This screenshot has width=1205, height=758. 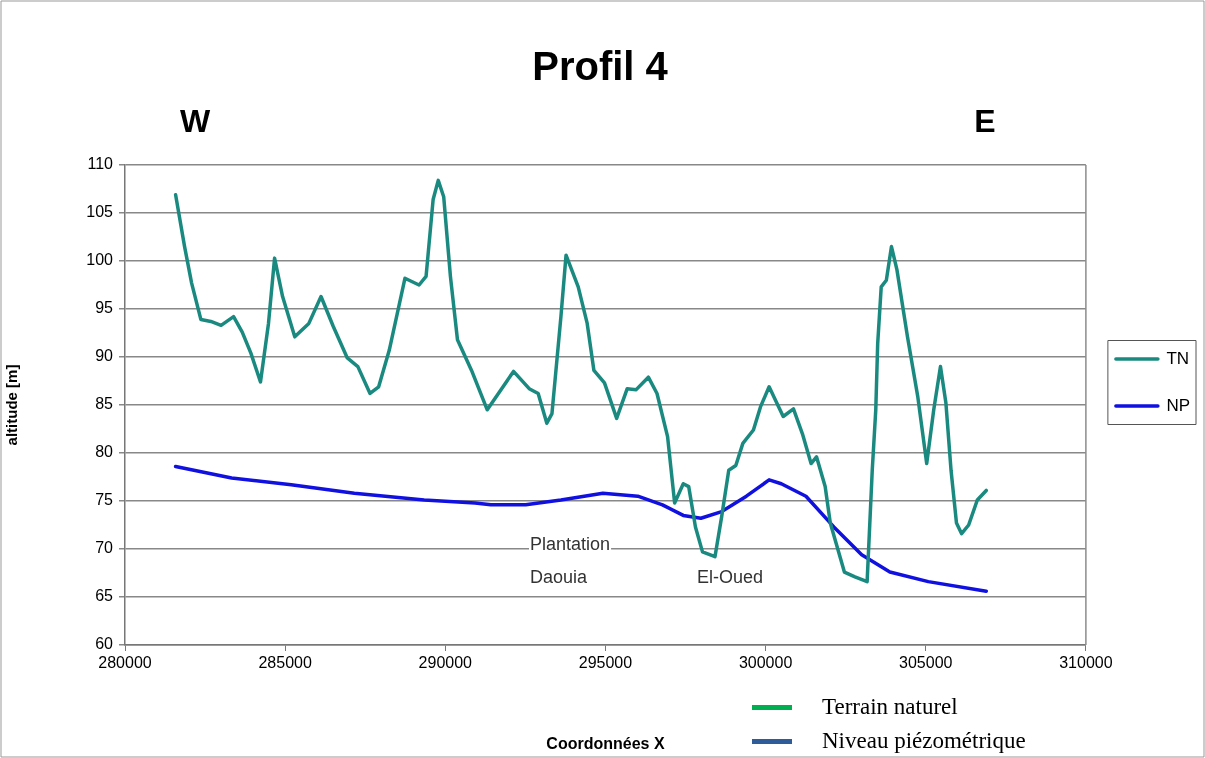 I want to click on y-tick-label: 80, so click(x=104, y=452).